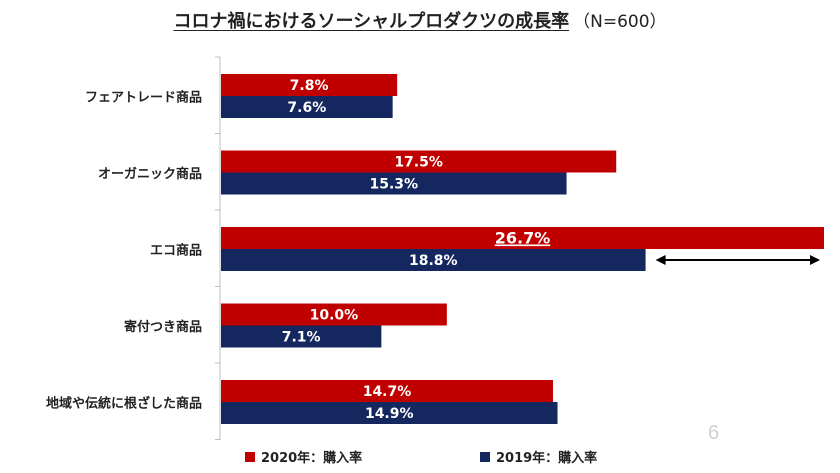 This screenshot has width=840, height=473. What do you see at coordinates (620, 22) in the screenshot?
I see `chart-subtitle: （N=600）` at bounding box center [620, 22].